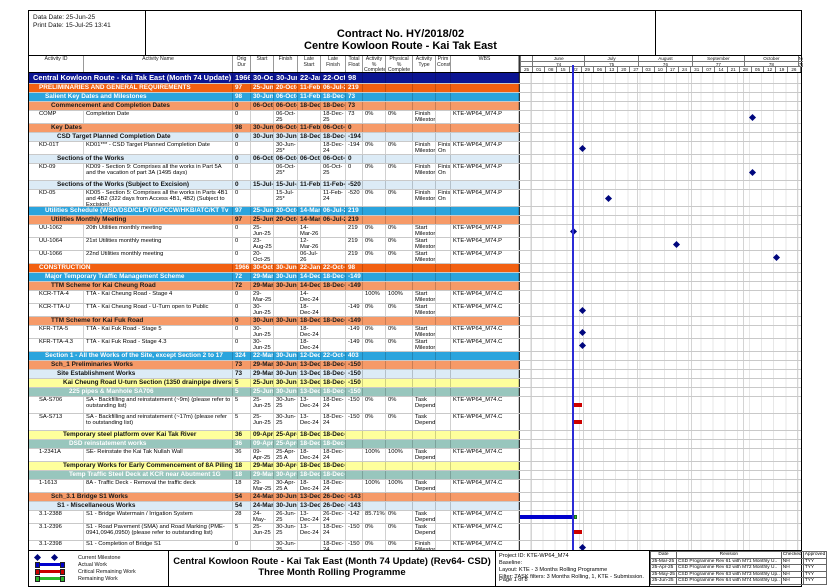 The image size is (830, 588). What do you see at coordinates (720, 69) in the screenshot?
I see `timeline-week-tick: 14` at bounding box center [720, 69].